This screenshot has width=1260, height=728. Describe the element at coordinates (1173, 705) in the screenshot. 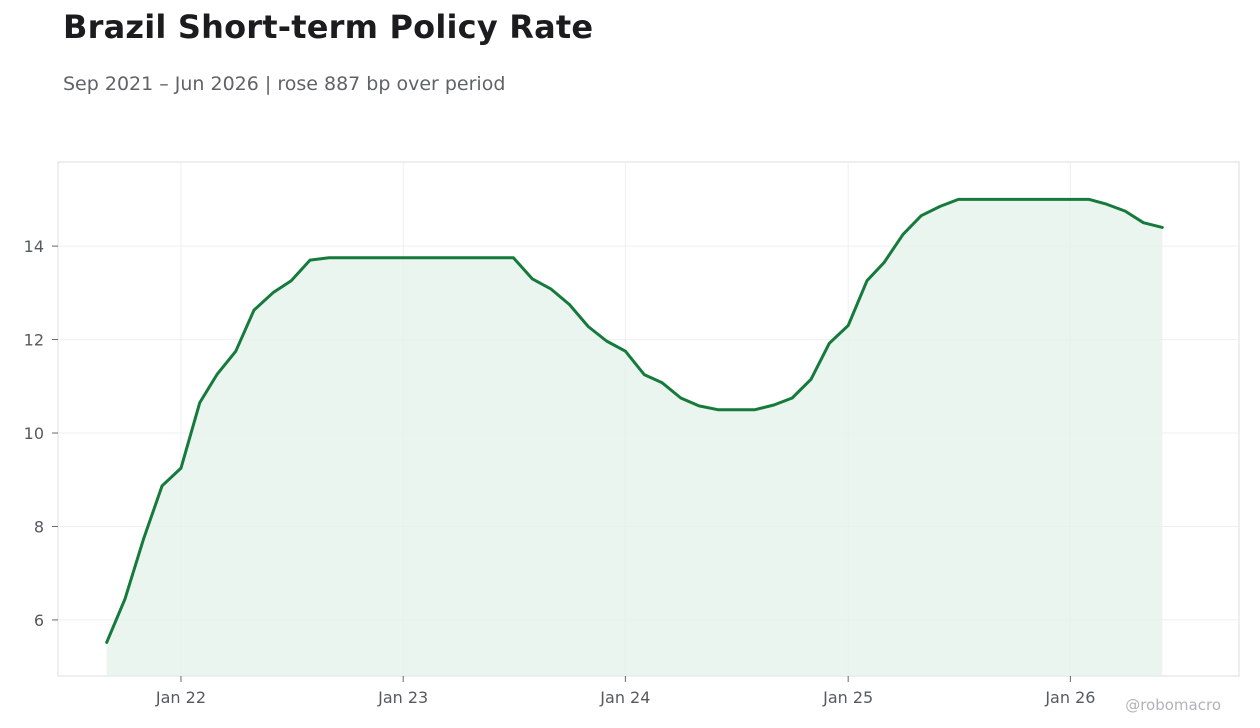

I see `watermark-label: @robomacro` at that location.